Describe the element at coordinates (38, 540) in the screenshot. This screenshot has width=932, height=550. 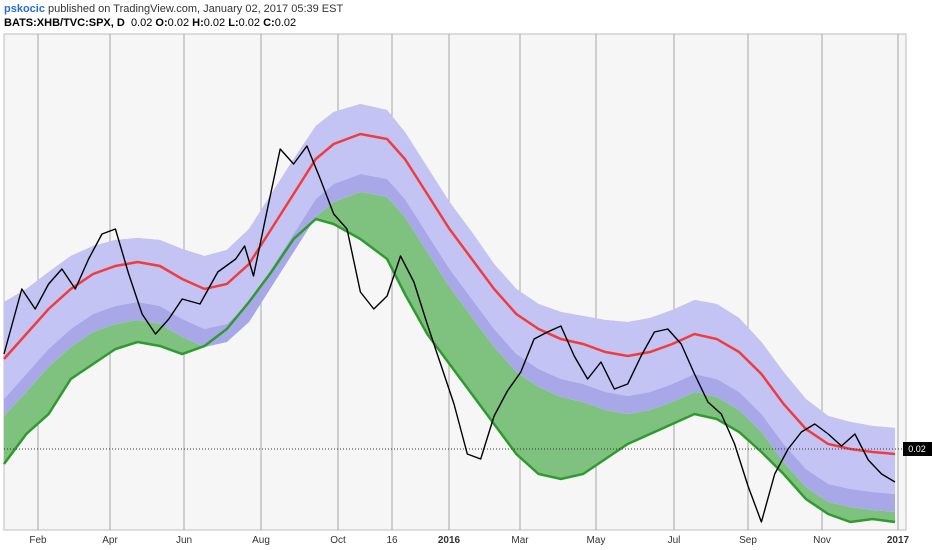
I see `x-tick-label: Feb` at that location.